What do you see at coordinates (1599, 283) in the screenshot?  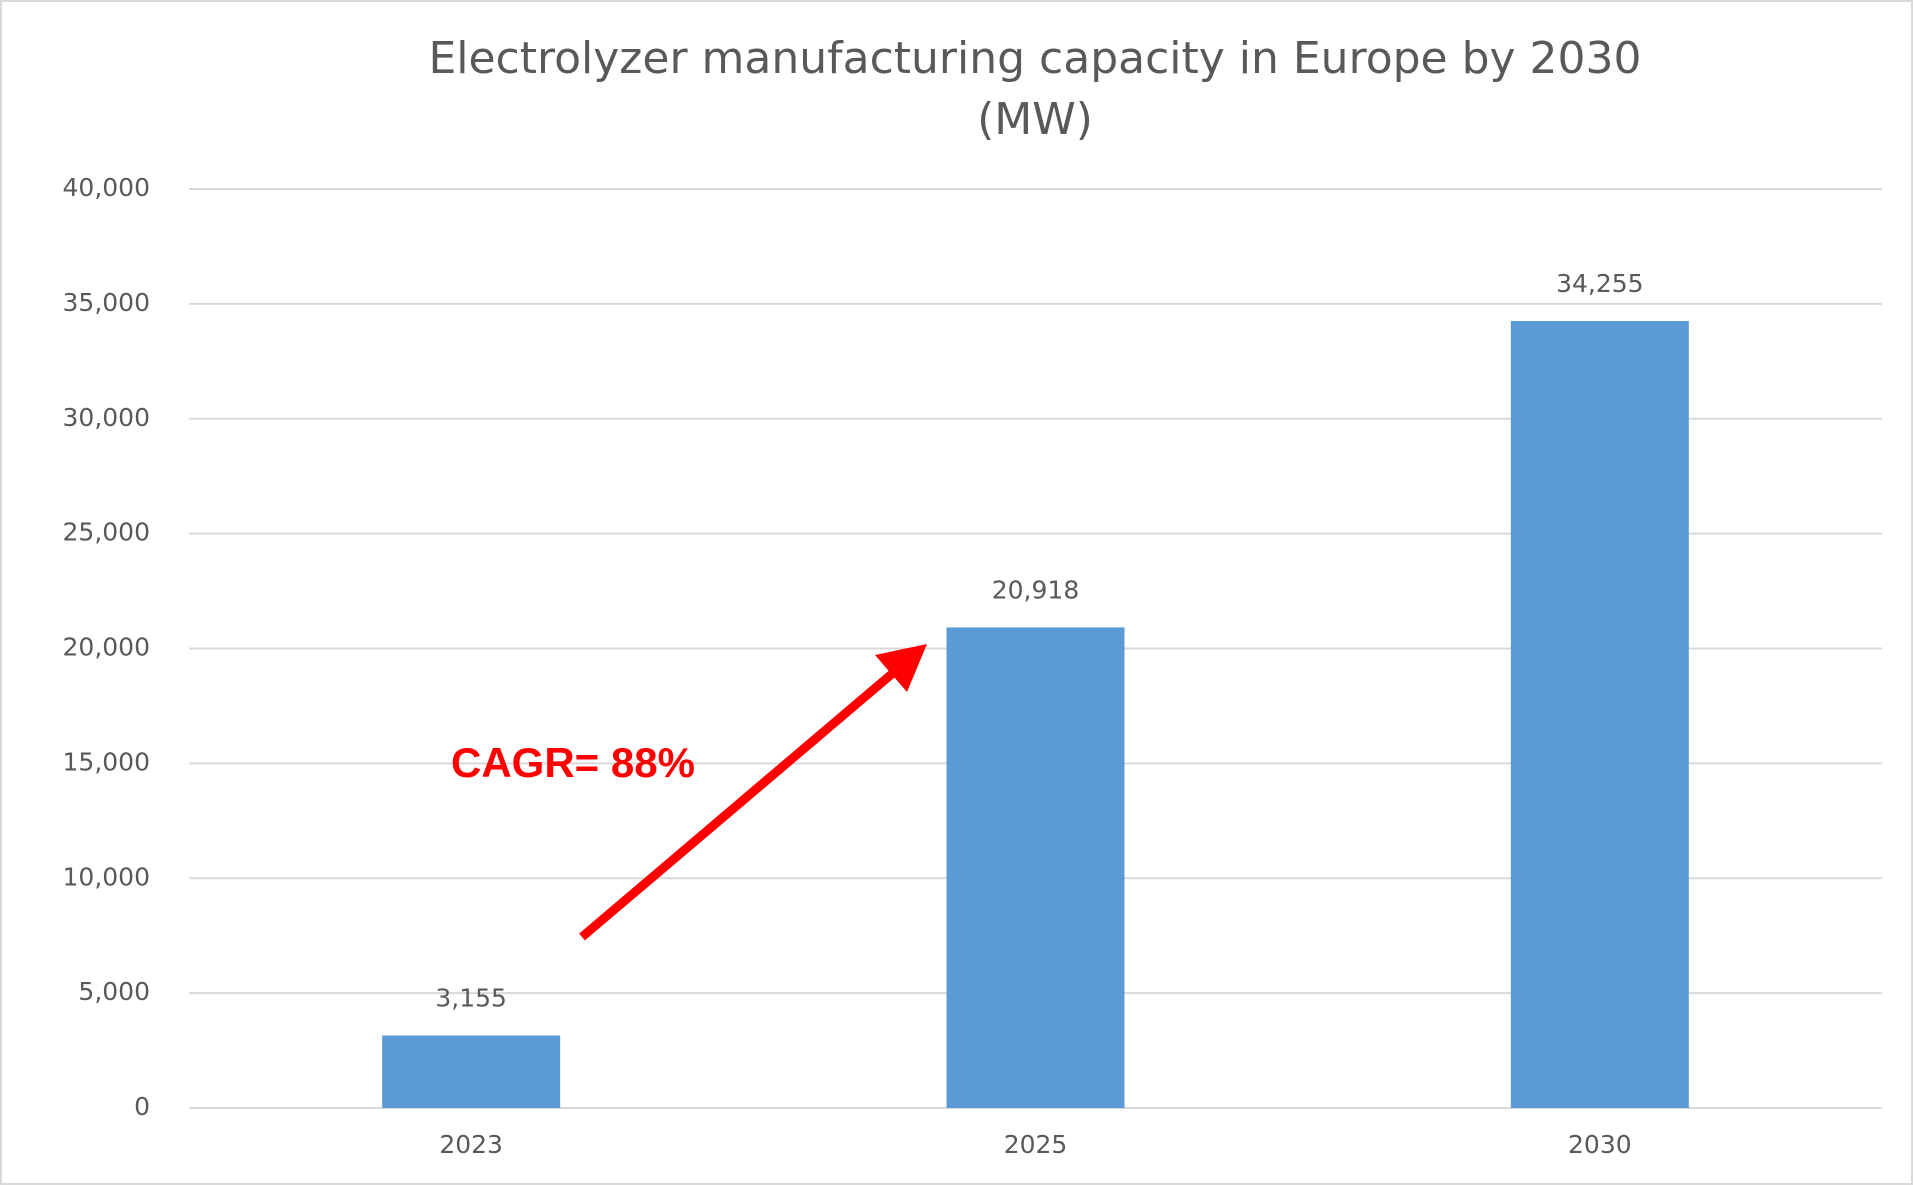 I see `data-label: 34,255` at bounding box center [1599, 283].